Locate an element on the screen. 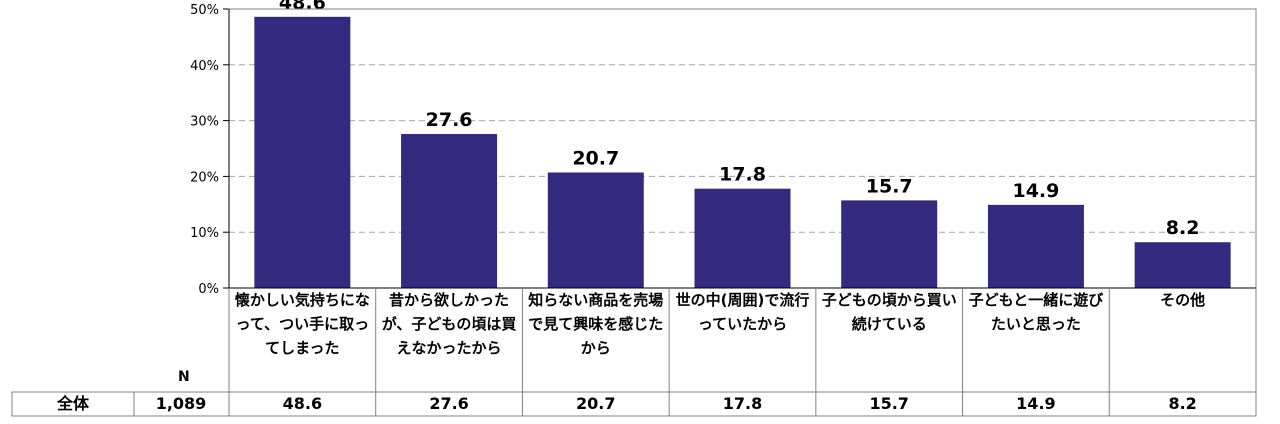  table-value-cell: 27.6 is located at coordinates (449, 403).